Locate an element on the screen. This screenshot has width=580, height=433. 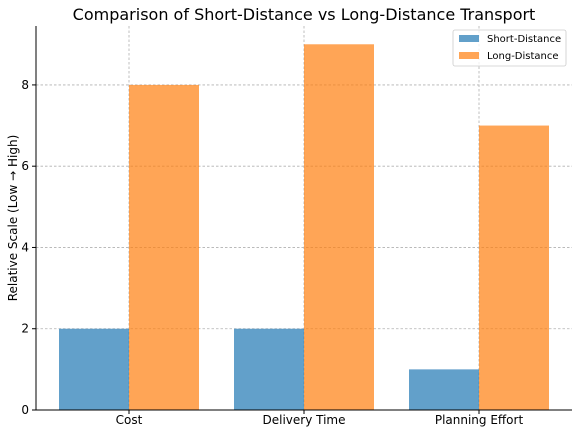
y-tick-label: 6 is located at coordinates (25, 166).